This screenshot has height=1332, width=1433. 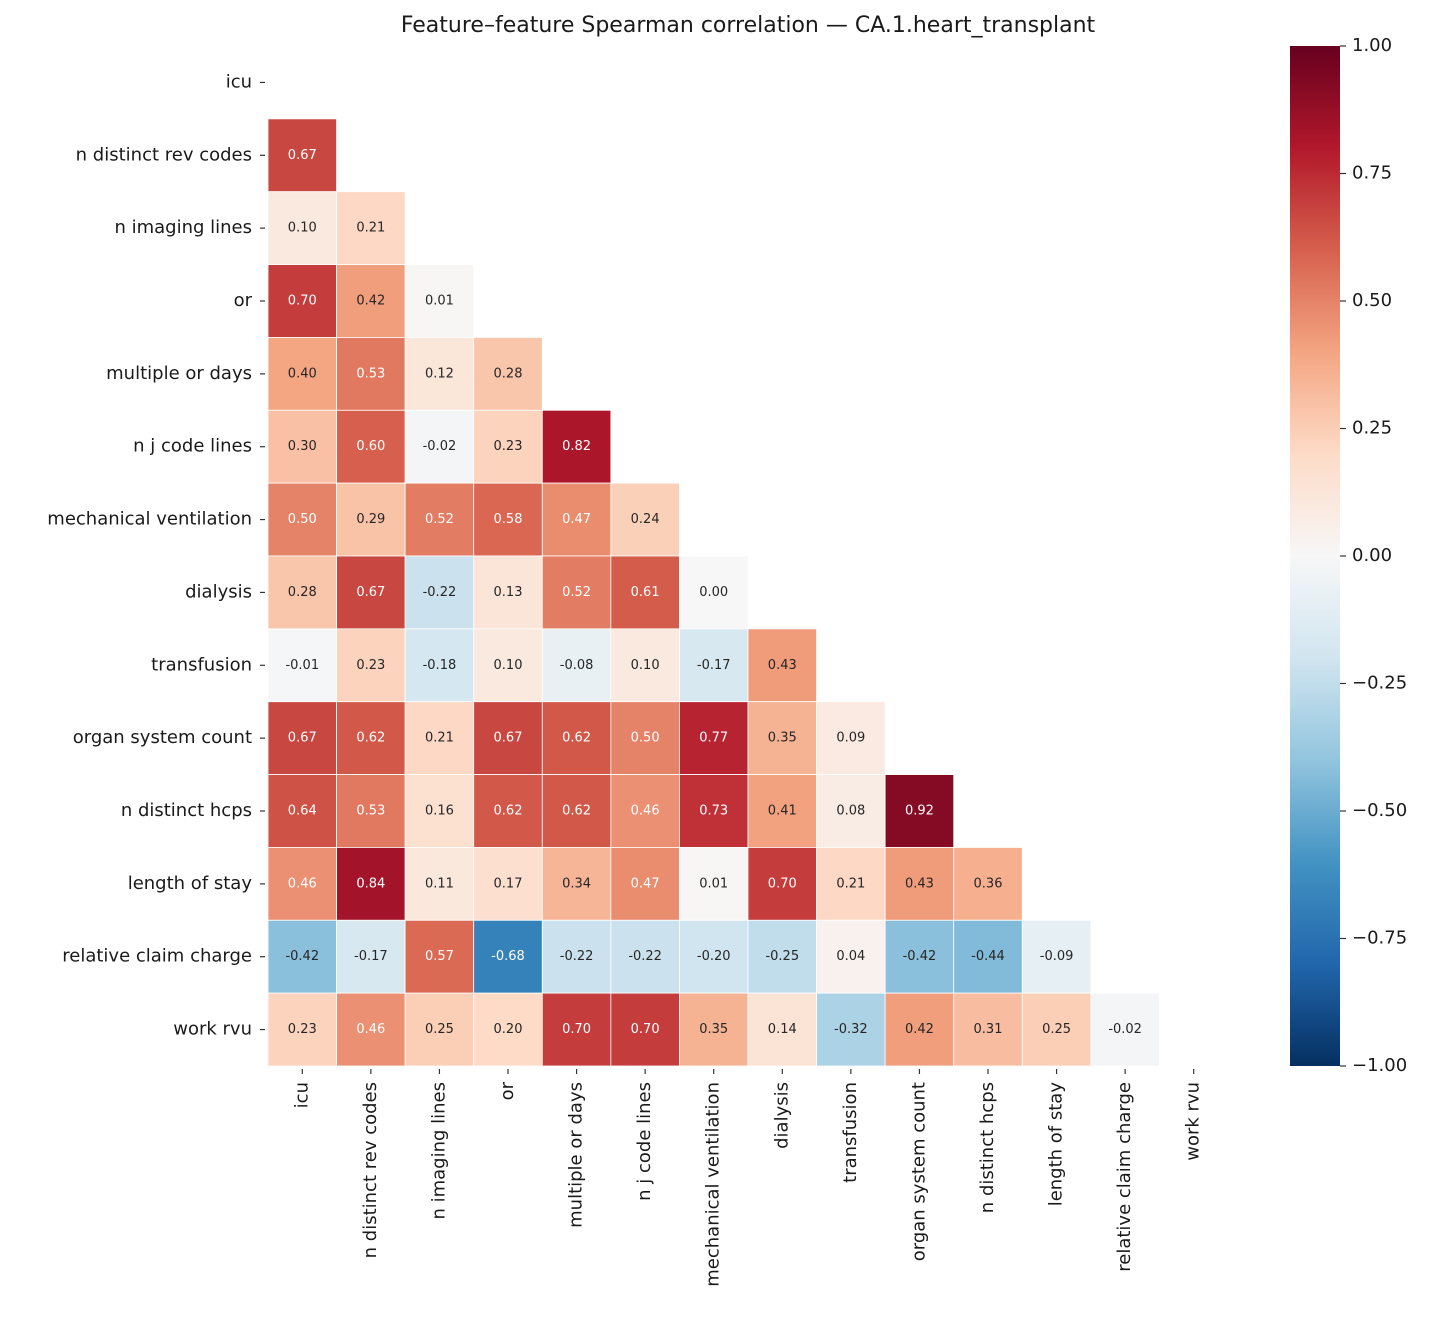 I want to click on x-tick-label: n j code lines, so click(x=644, y=1141).